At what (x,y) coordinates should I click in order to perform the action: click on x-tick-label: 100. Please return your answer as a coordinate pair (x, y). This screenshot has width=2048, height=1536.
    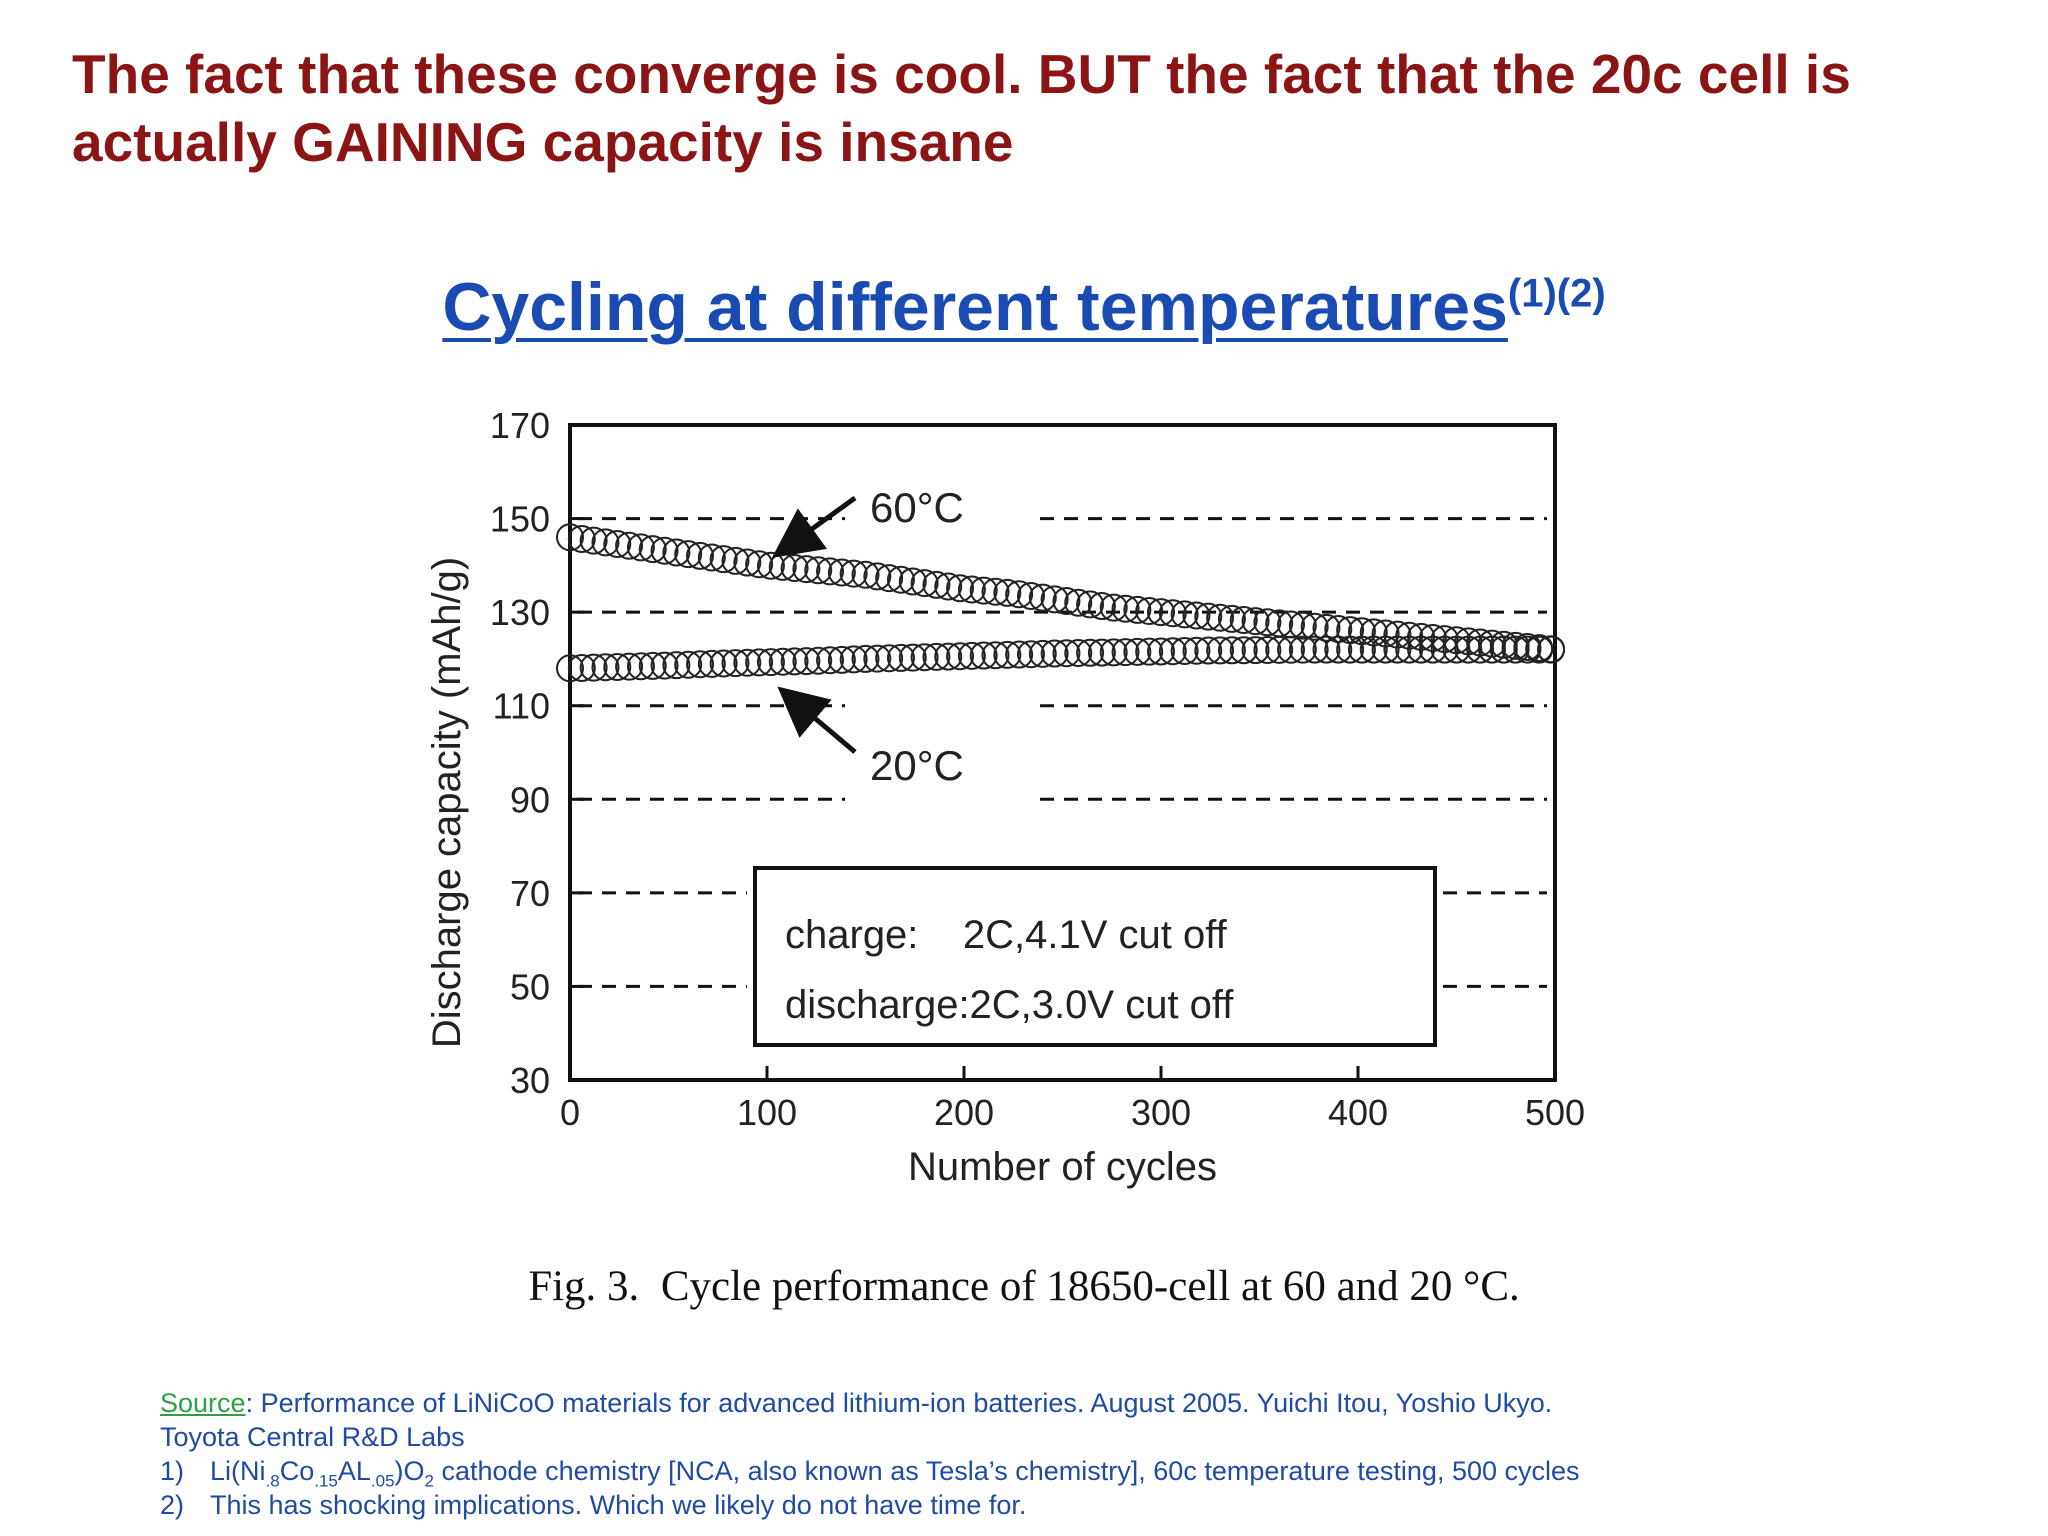
    Looking at the image, I should click on (767, 1112).